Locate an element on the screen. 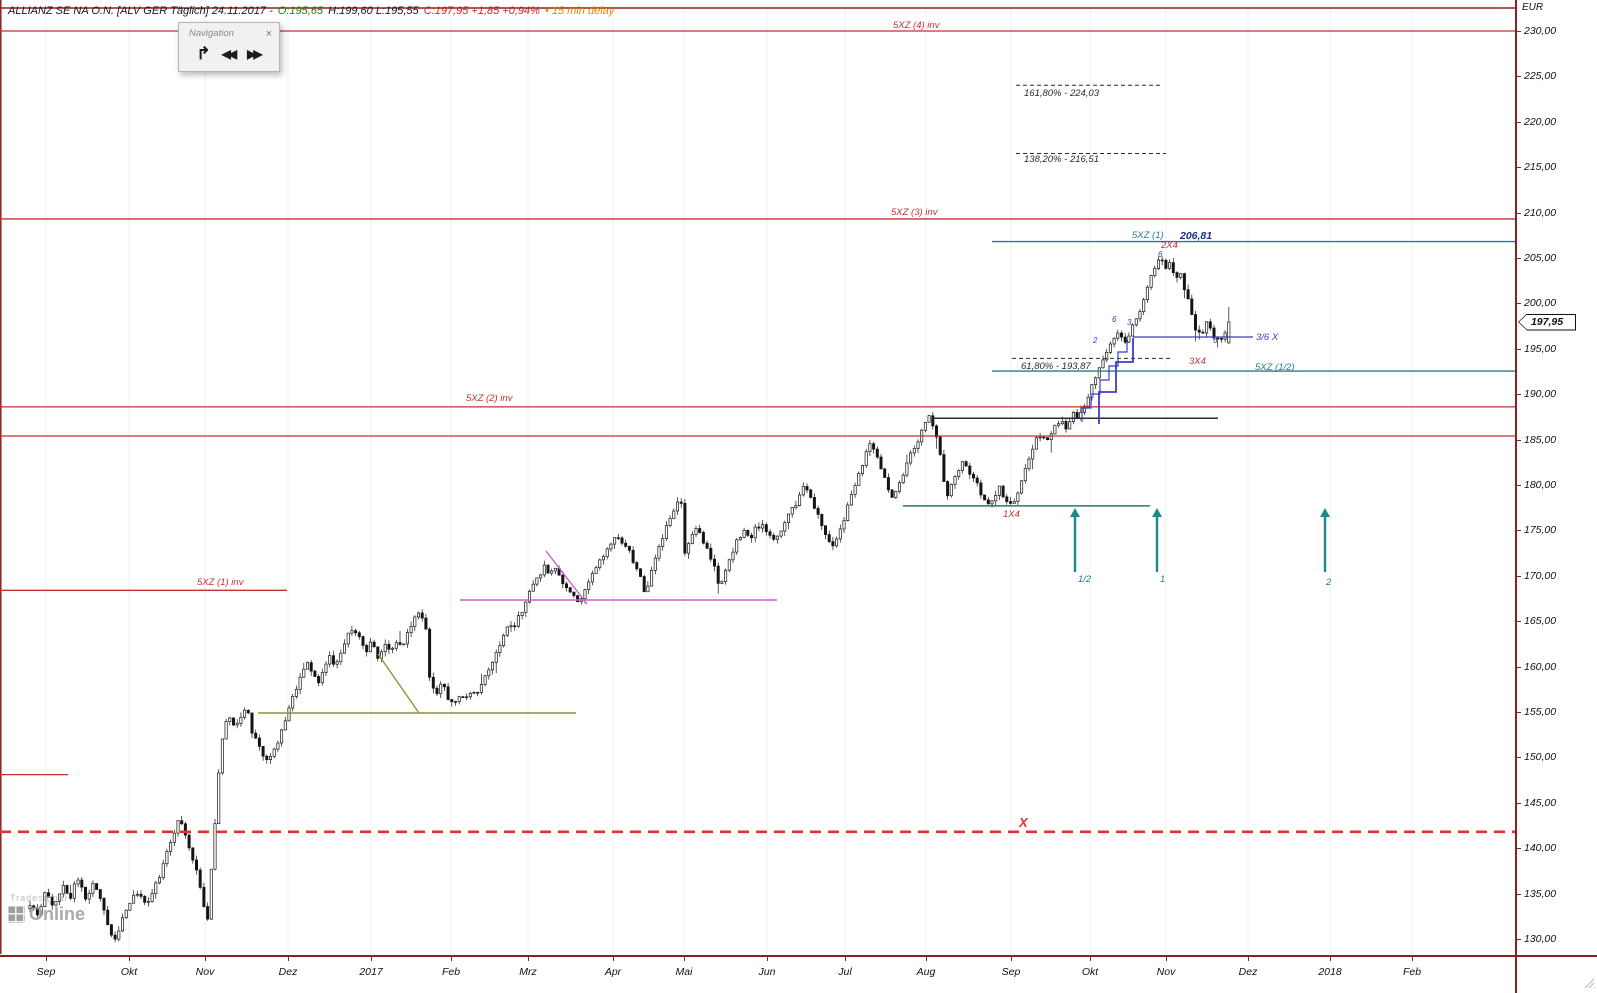 The image size is (1597, 993). chart-annotation: 138,20% - 216,51 is located at coordinates (1061, 159).